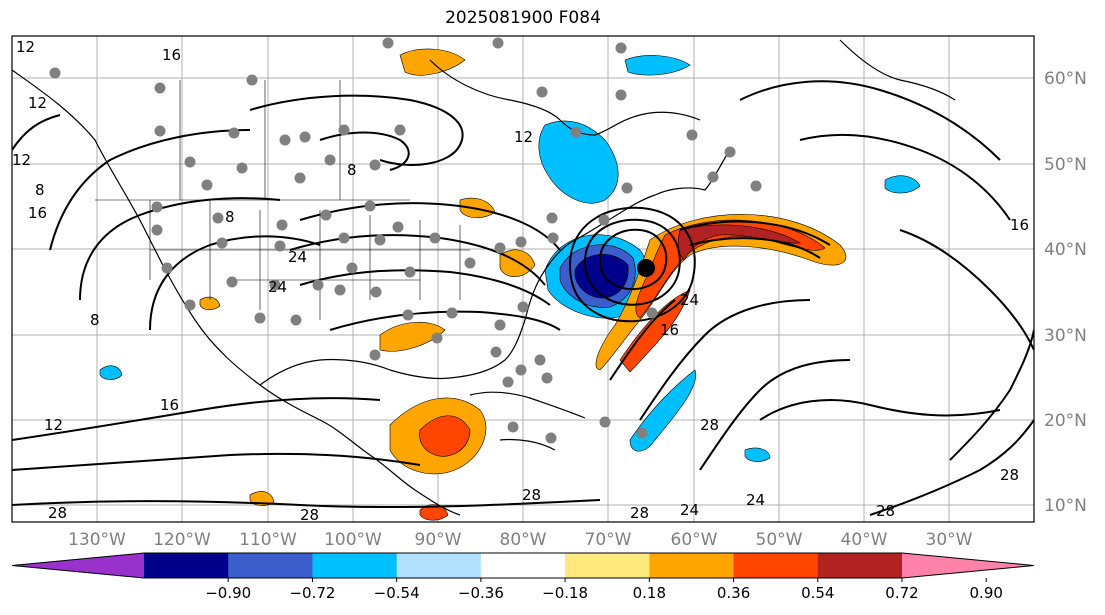 The image size is (1105, 615). What do you see at coordinates (1065, 250) in the screenshot?
I see `svg-text: 40°N` at bounding box center [1065, 250].